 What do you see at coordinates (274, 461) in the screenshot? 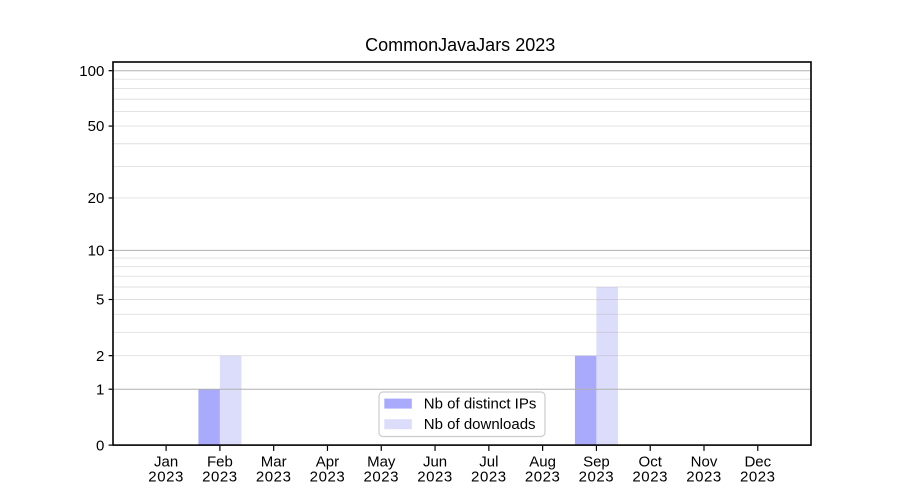
I see `svg-text: Mar` at bounding box center [274, 461].